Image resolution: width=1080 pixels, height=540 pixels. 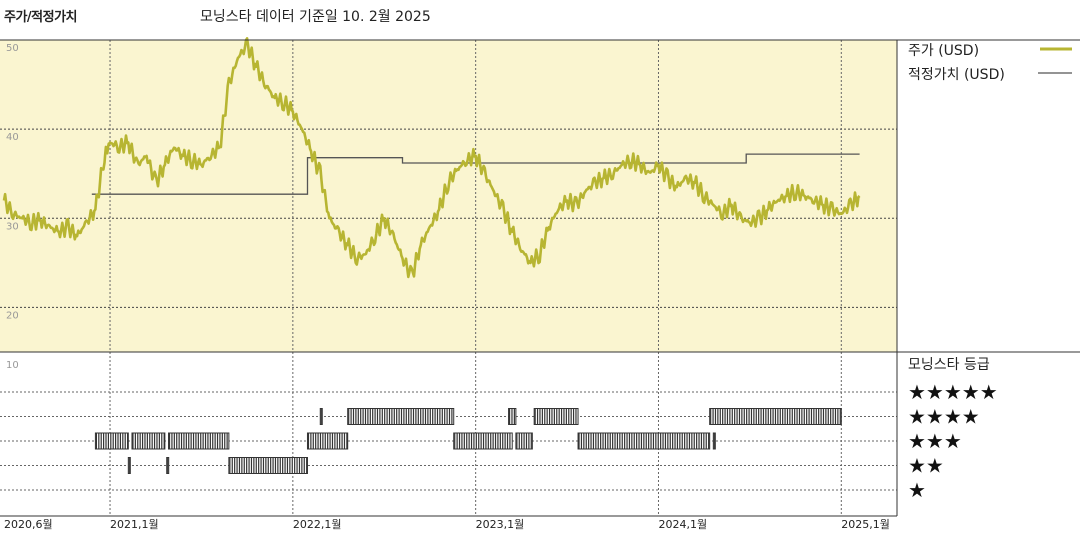 I want to click on y-tick-label: 50, so click(x=12, y=48).